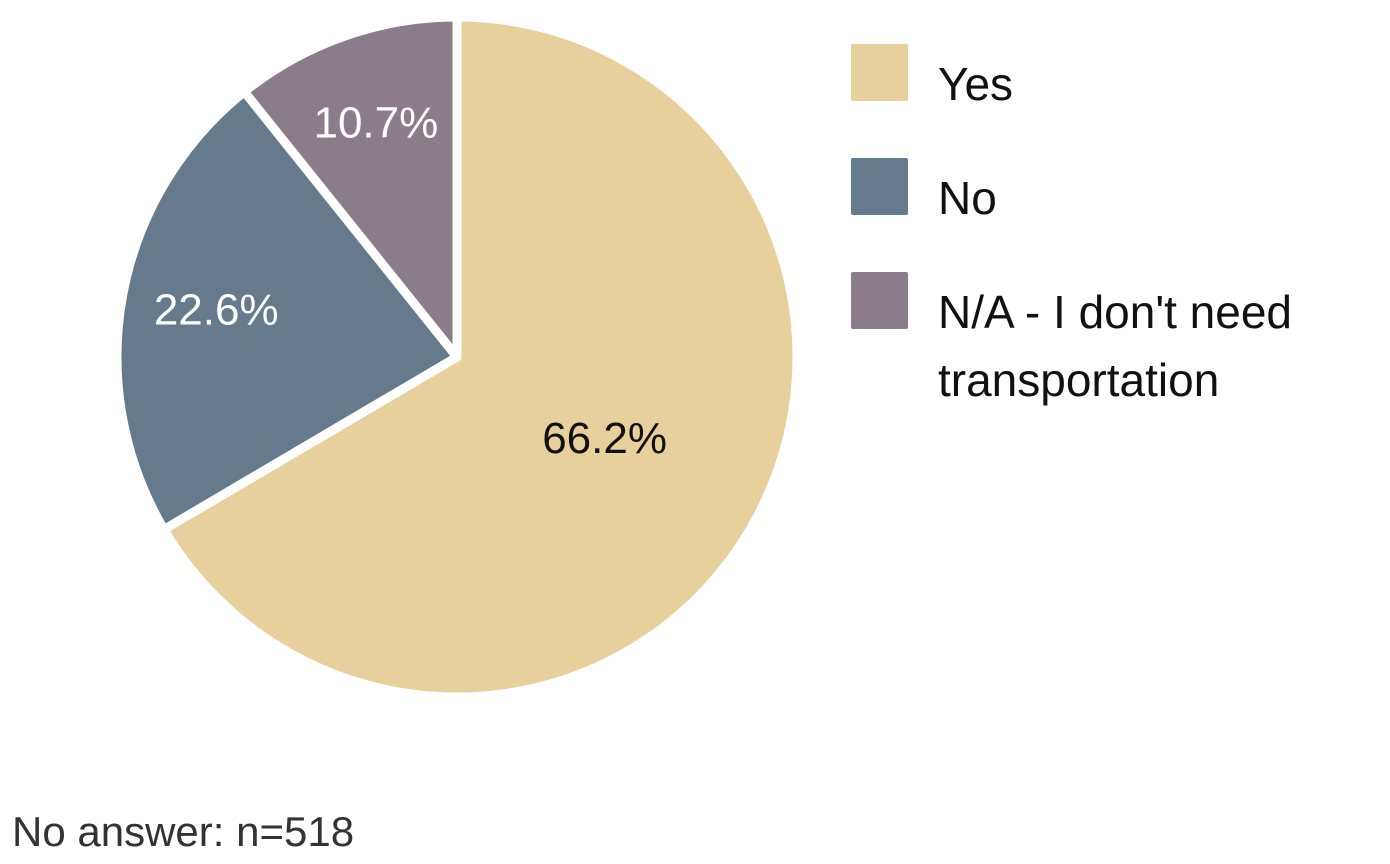  I want to click on note: No answer: n=518, so click(183, 831).